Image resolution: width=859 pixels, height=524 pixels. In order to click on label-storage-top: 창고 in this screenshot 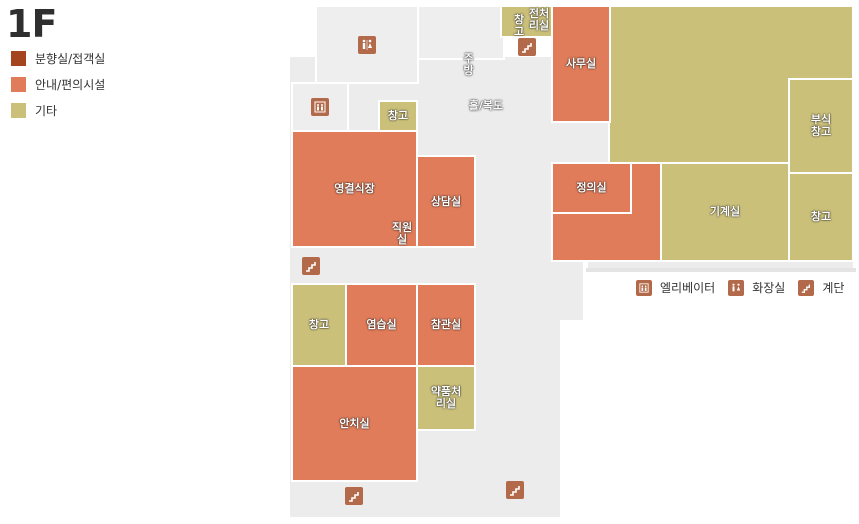, I will do `click(519, 25)`.